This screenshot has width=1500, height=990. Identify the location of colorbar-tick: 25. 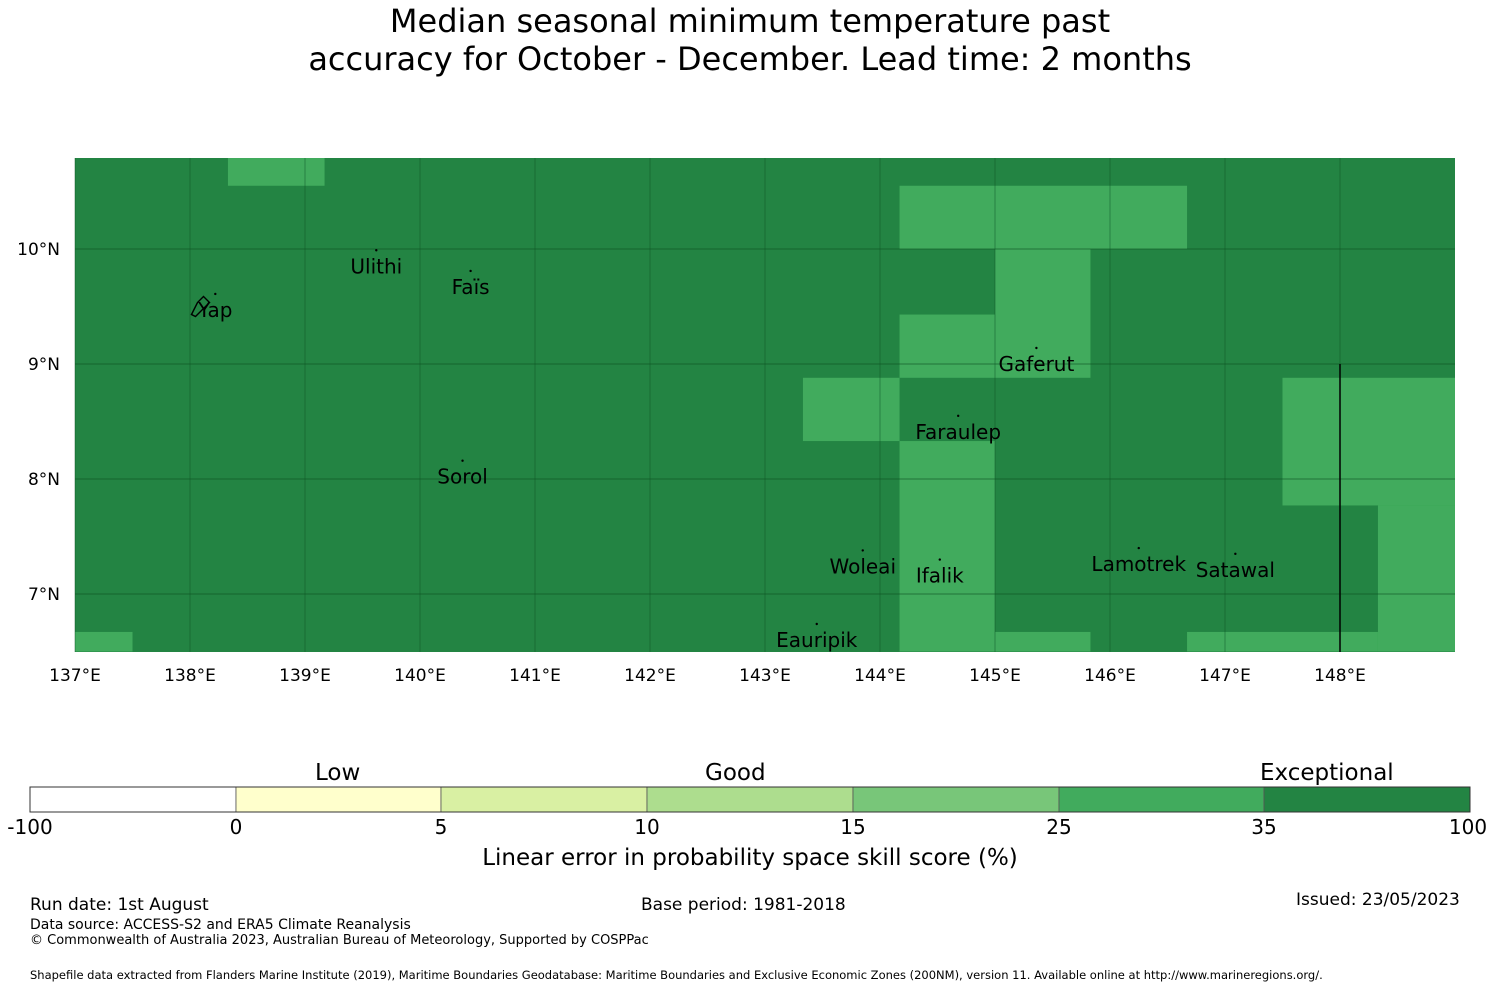
(1059, 827).